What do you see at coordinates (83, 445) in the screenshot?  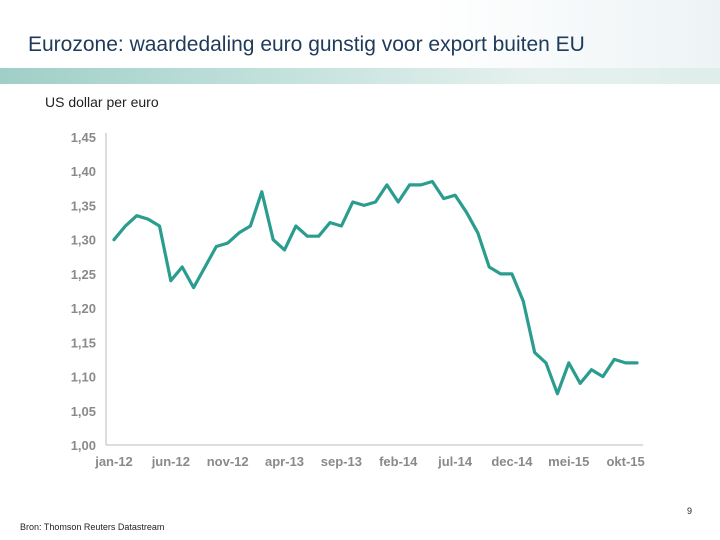 I see `y-tick-label: 1,00` at bounding box center [83, 445].